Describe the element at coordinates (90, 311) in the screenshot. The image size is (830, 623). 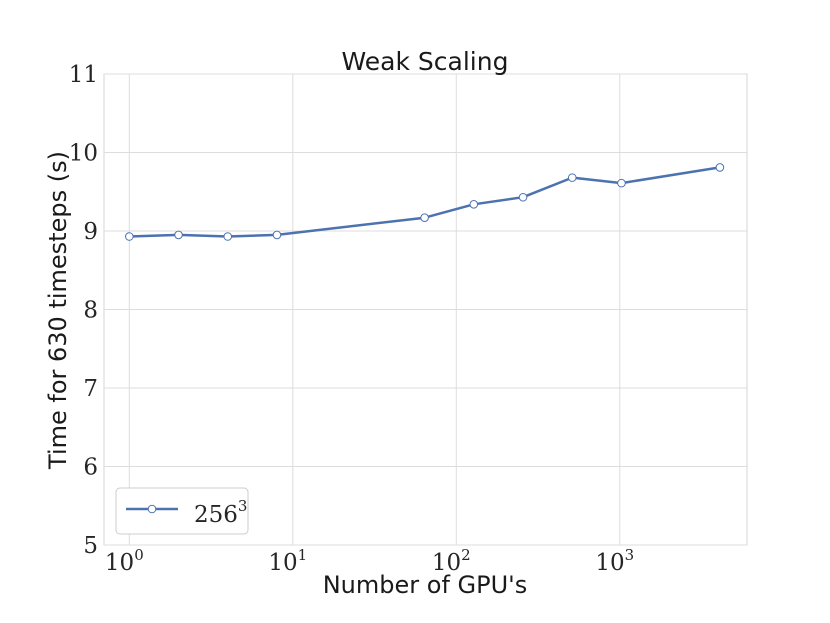
I see `y-tick-label-3: 8` at that location.